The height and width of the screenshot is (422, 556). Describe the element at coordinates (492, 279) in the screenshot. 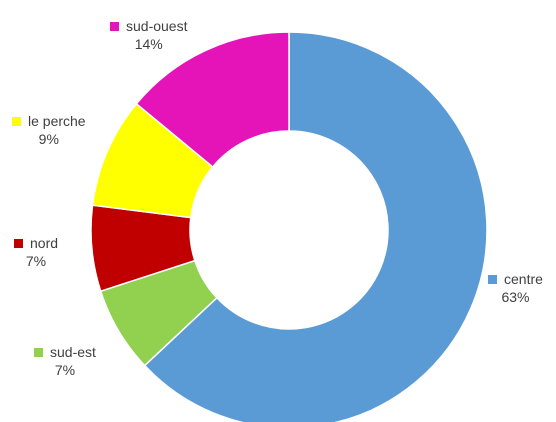

I see `legend-swatch-centre` at that location.